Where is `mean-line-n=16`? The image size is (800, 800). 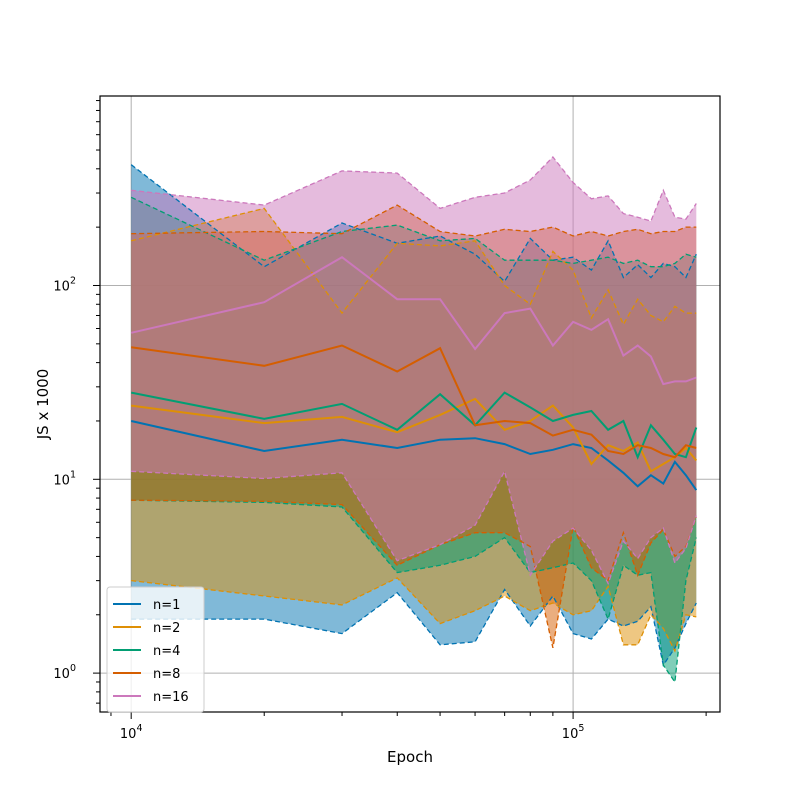 mean-line-n=16 is located at coordinates (413, 321).